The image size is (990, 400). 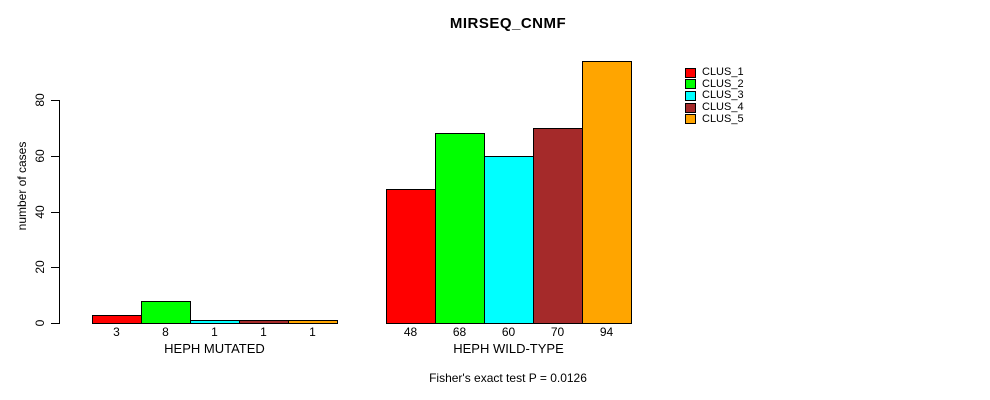 What do you see at coordinates (117, 319) in the screenshot?
I see `bar-clus_1-group0` at bounding box center [117, 319].